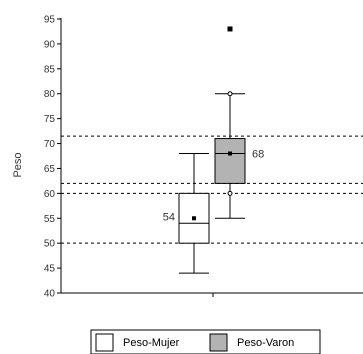  What do you see at coordinates (50, 94) in the screenshot?
I see `y-tick-label-80: 80` at bounding box center [50, 94].